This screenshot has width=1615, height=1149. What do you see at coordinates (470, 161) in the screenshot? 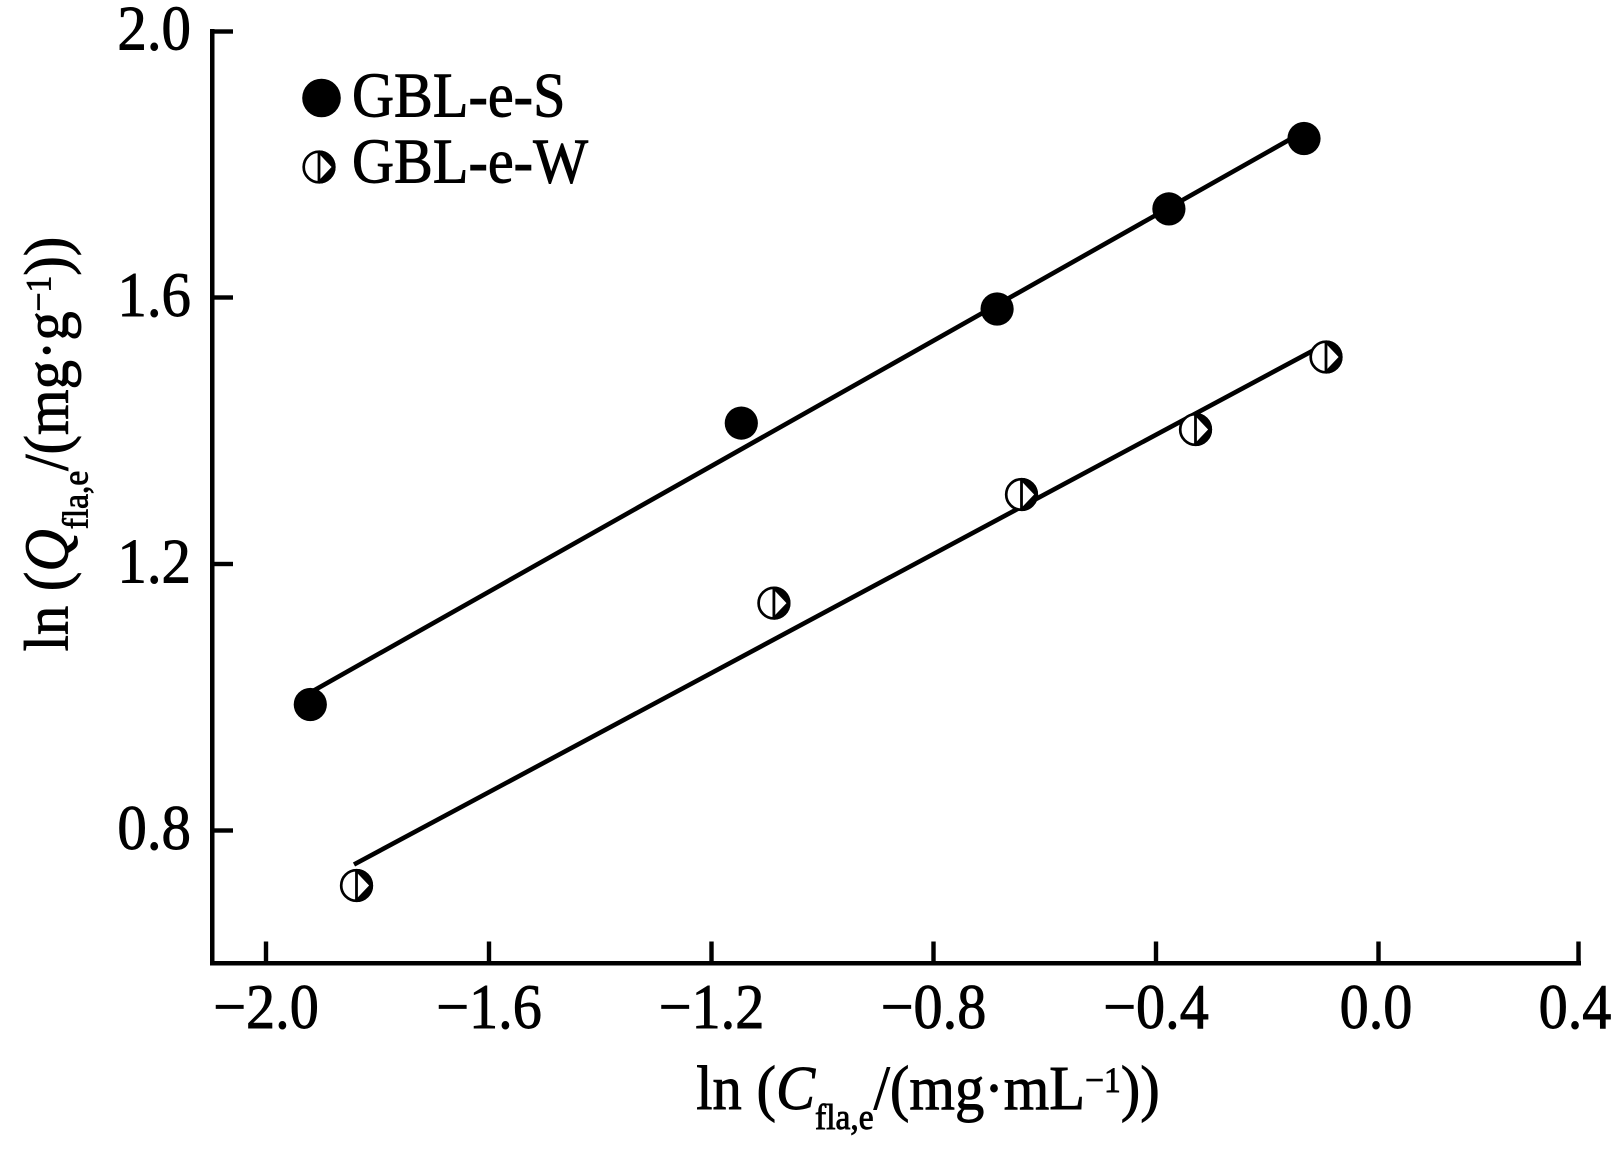
I see `svg-text: GBL-e-W` at bounding box center [470, 161].